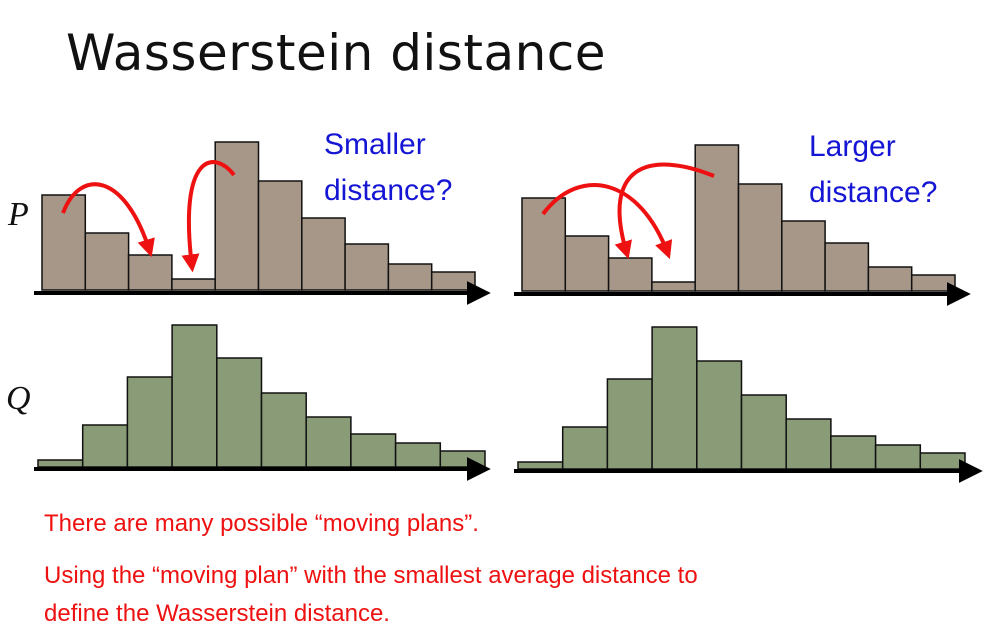 The height and width of the screenshot is (639, 990). I want to click on histogram-q-left, so click(261, 396).